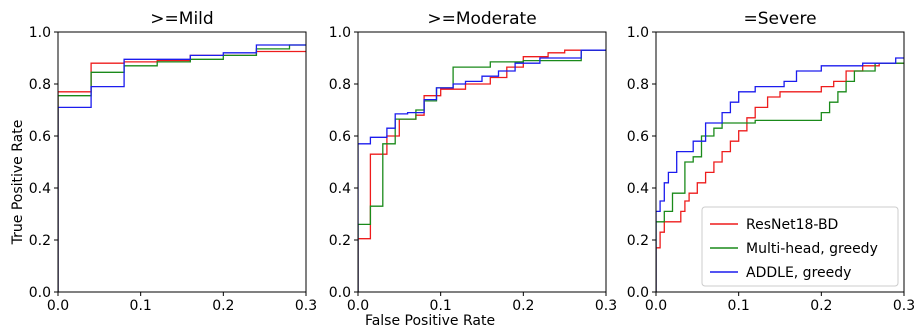 The height and width of the screenshot is (328, 920). What do you see at coordinates (792, 225) in the screenshot?
I see `legend-label: ResNet18-BD` at bounding box center [792, 225].